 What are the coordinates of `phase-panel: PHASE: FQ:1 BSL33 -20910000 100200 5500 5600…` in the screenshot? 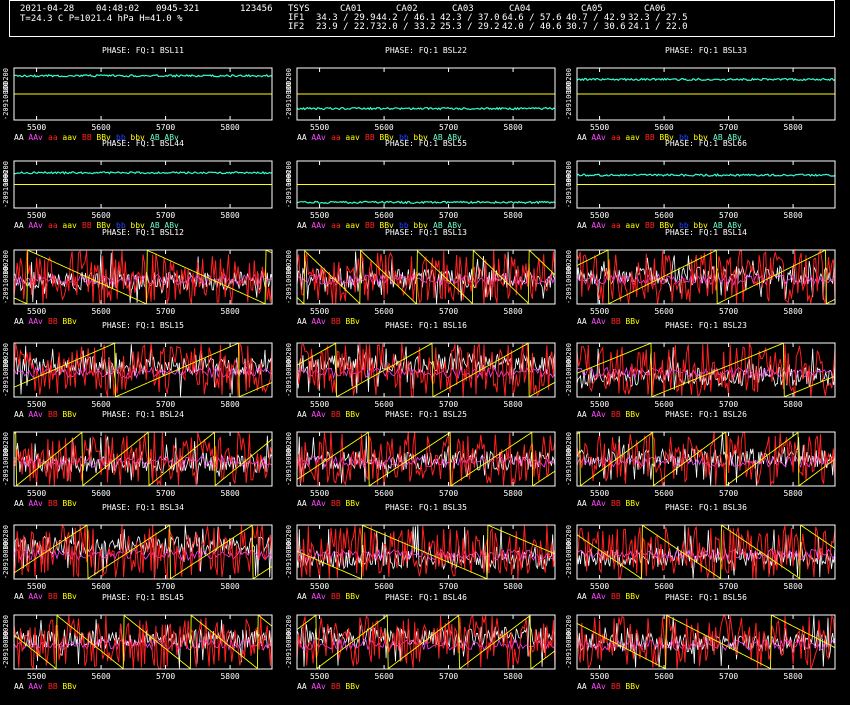 It's located at (707, 101).